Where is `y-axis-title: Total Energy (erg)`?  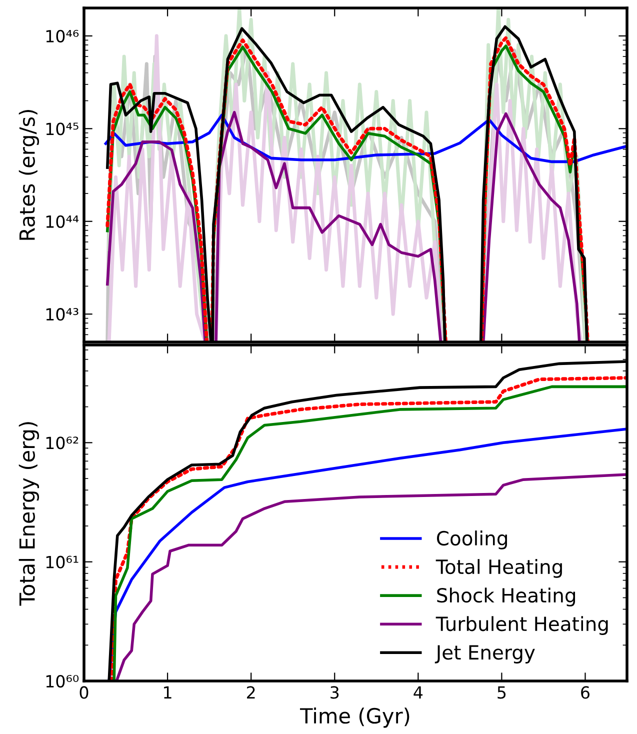 y-axis-title: Total Energy (erg) is located at coordinates (29, 514).